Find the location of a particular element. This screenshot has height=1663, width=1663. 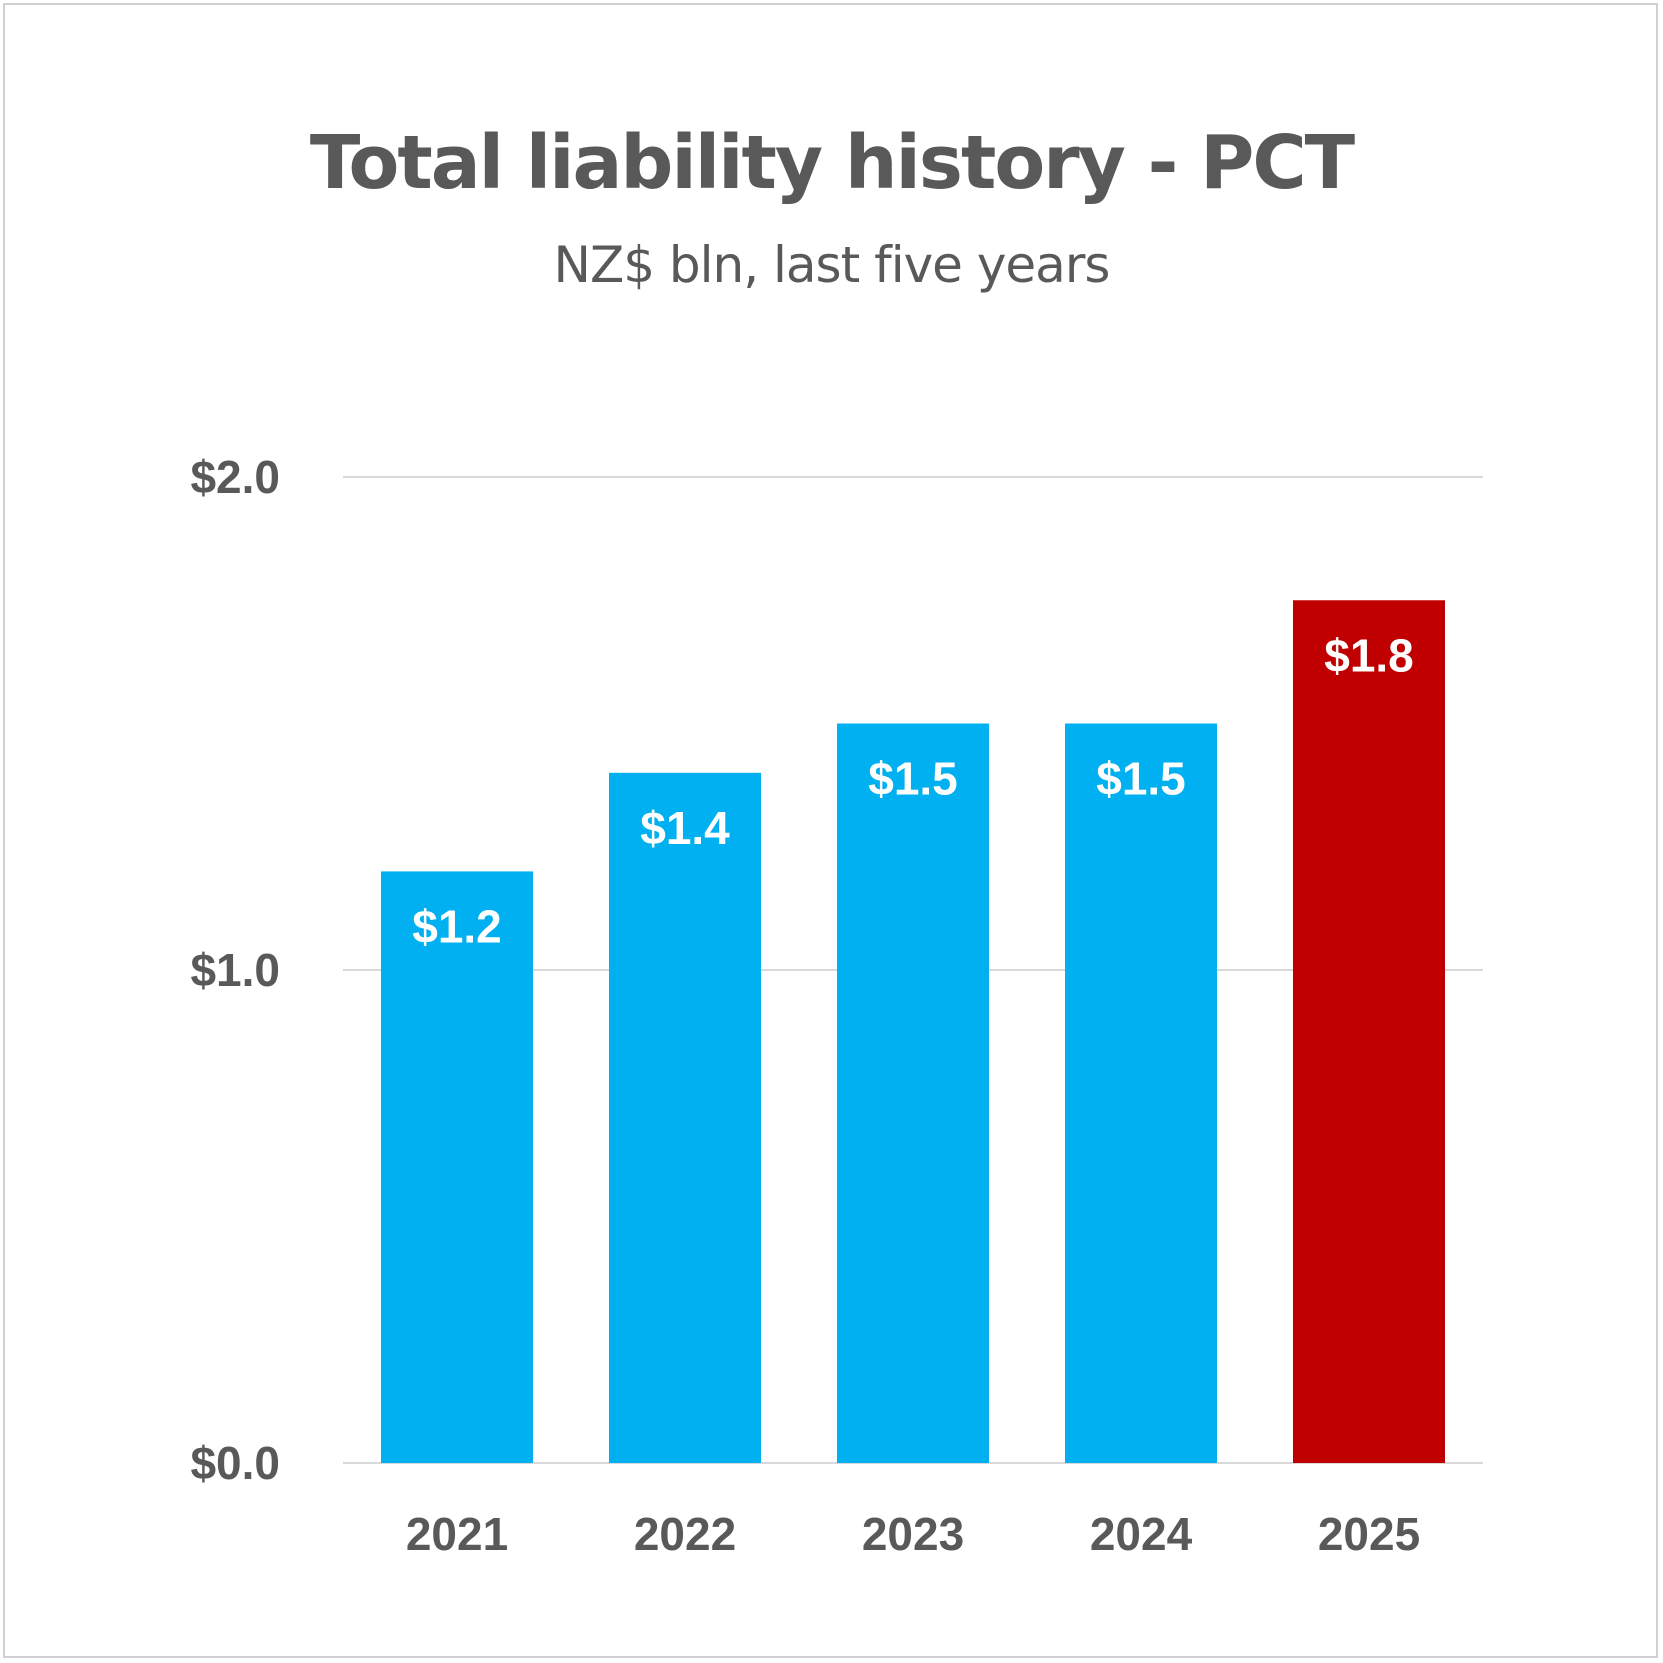

x-tick-label: 2023 is located at coordinates (913, 1534).